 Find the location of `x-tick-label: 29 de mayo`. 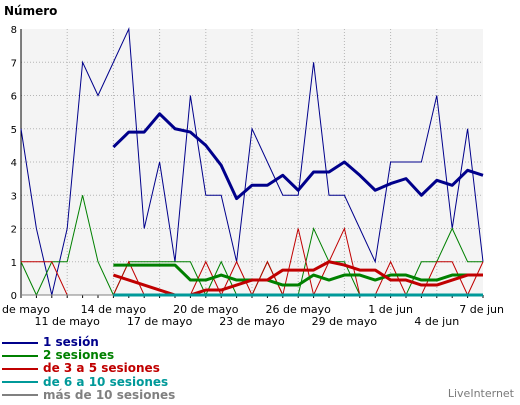

x-tick-label: 29 de mayo is located at coordinates (345, 321).